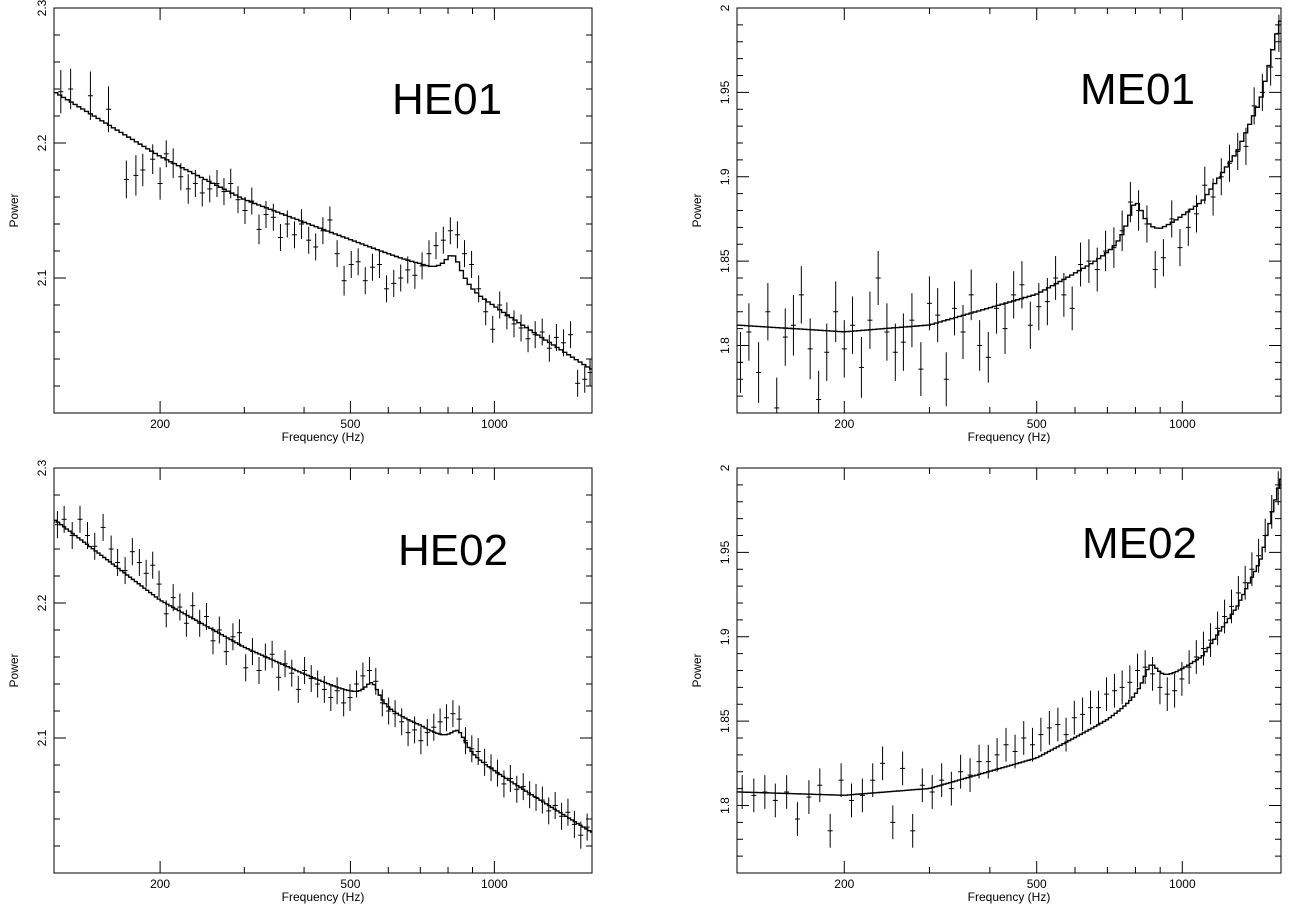  What do you see at coordinates (42, 737) in the screenshot?
I see `y-tick-label: 2.1` at bounding box center [42, 737].